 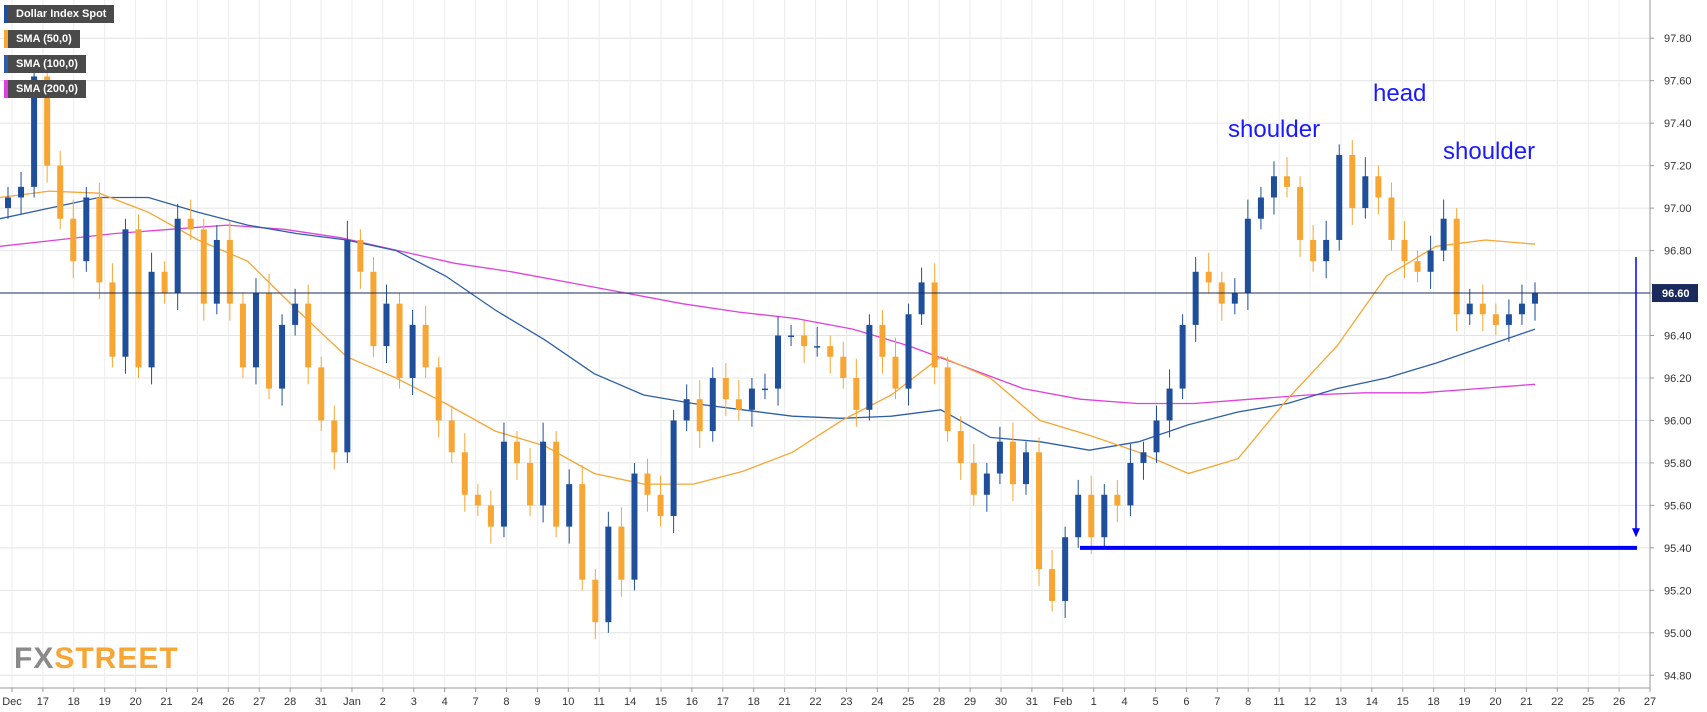 What do you see at coordinates (1403, 702) in the screenshot?
I see `x-tick-label: 15` at bounding box center [1403, 702].